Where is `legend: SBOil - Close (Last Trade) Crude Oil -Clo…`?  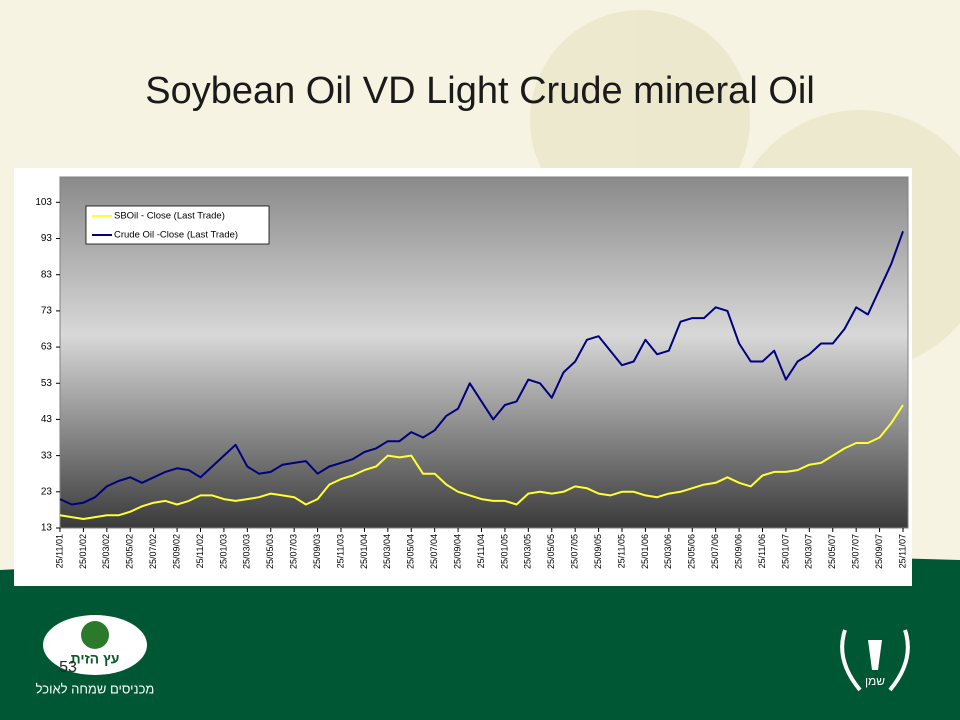
legend: SBOil - Close (Last Trade) Crude Oil -Clo… is located at coordinates (177, 225).